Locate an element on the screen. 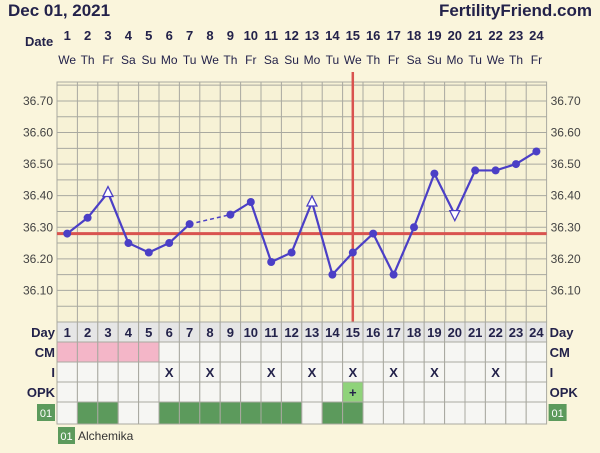  day-label-right: Day is located at coordinates (562, 332).